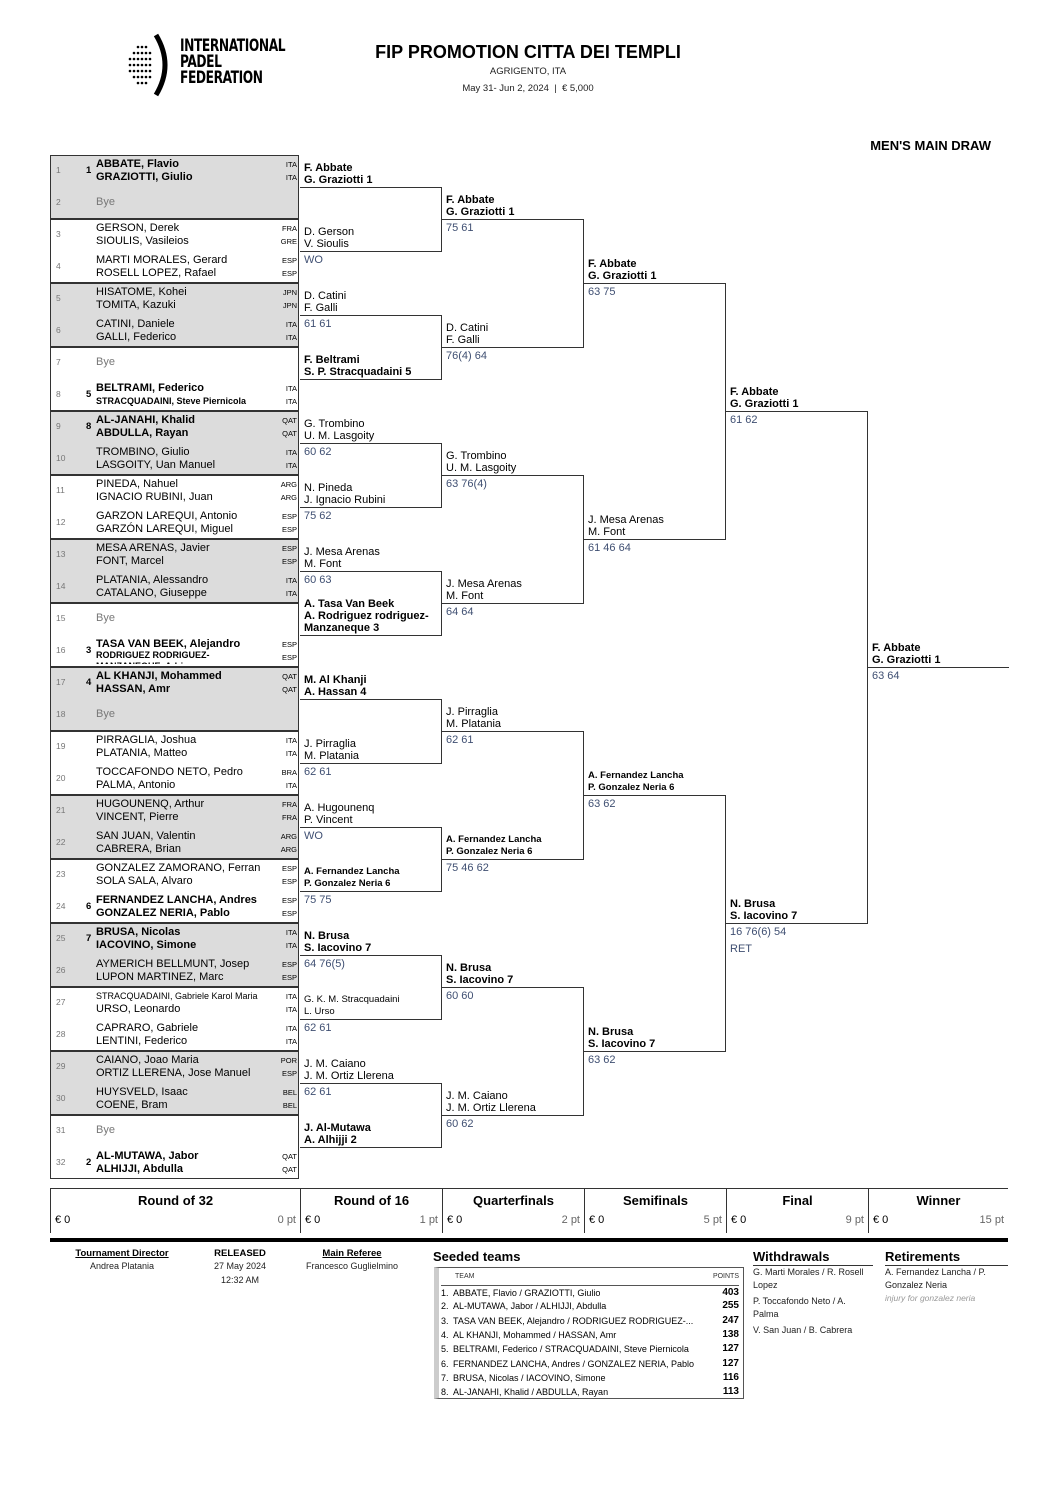 The height and width of the screenshot is (1497, 1058). Describe the element at coordinates (467, 868) in the screenshot. I see `match-score: 75 46 62` at that location.